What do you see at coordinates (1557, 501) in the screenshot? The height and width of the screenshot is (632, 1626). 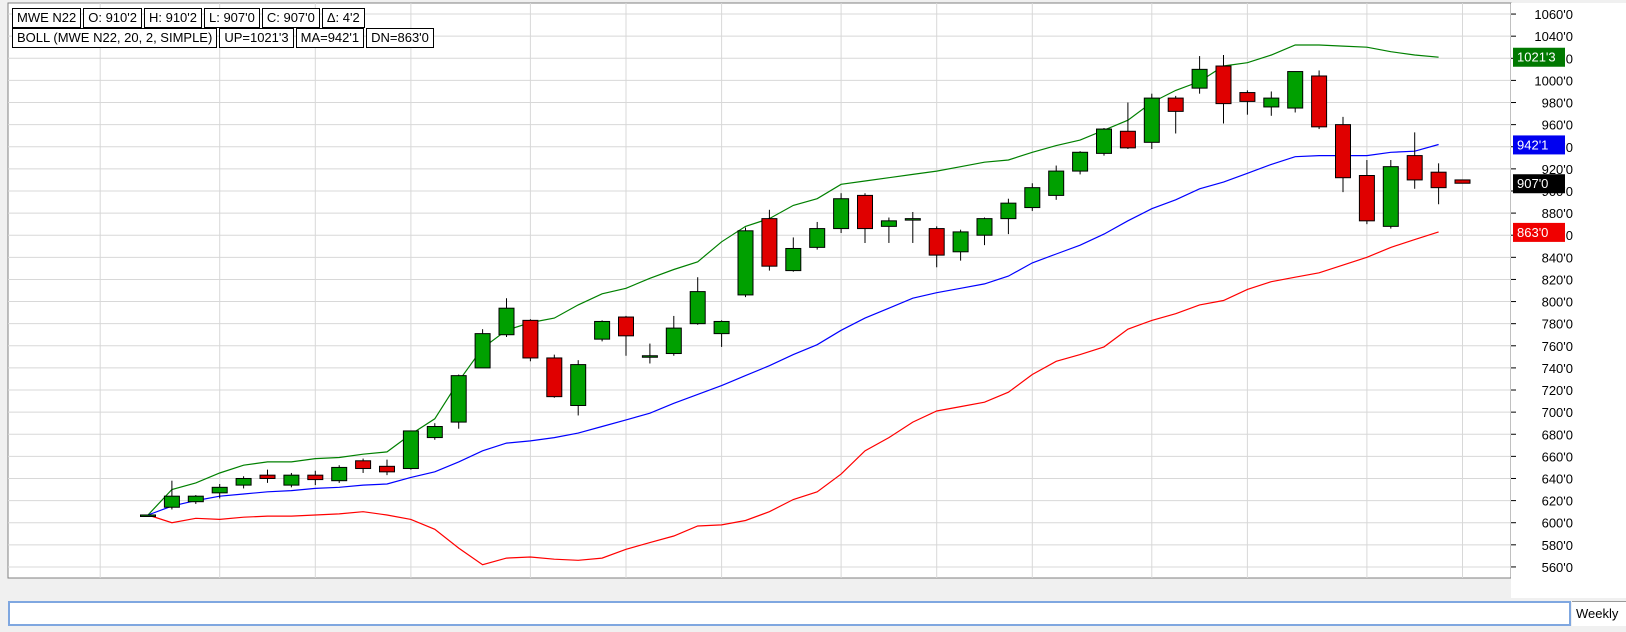 I see `y-tick-label: 620'0` at bounding box center [1557, 501].